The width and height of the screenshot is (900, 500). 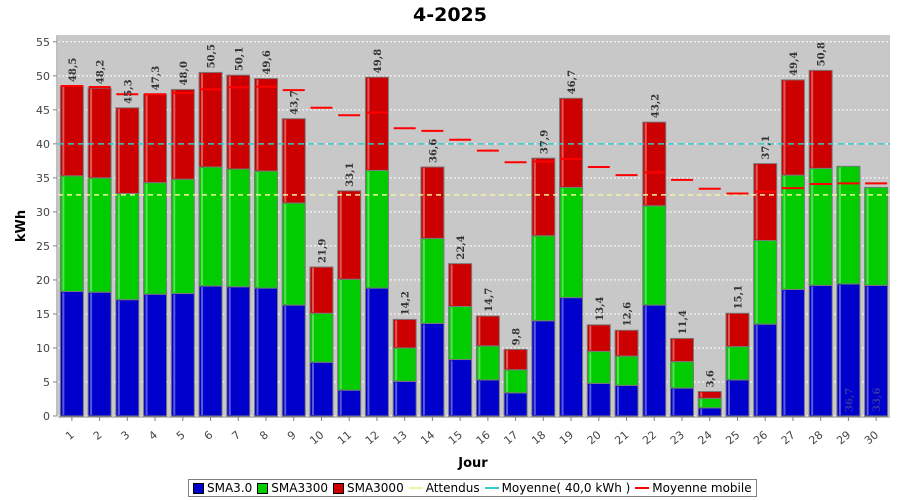 What do you see at coordinates (184, 73) in the screenshot?
I see `total-label: 48,0` at bounding box center [184, 73].